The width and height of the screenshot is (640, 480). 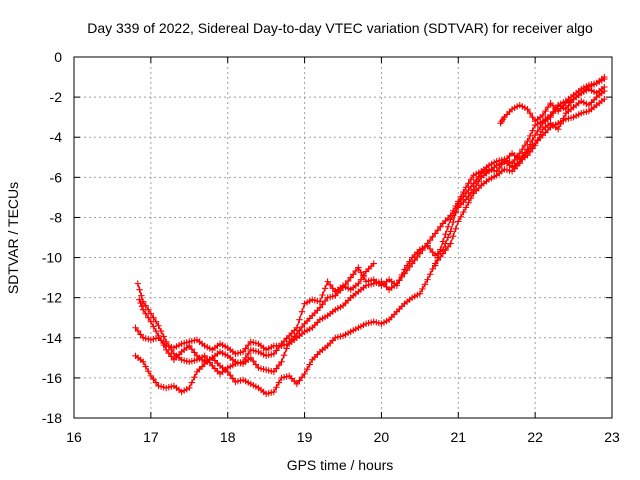 I want to click on y-tick-label: -10, so click(x=52, y=258).